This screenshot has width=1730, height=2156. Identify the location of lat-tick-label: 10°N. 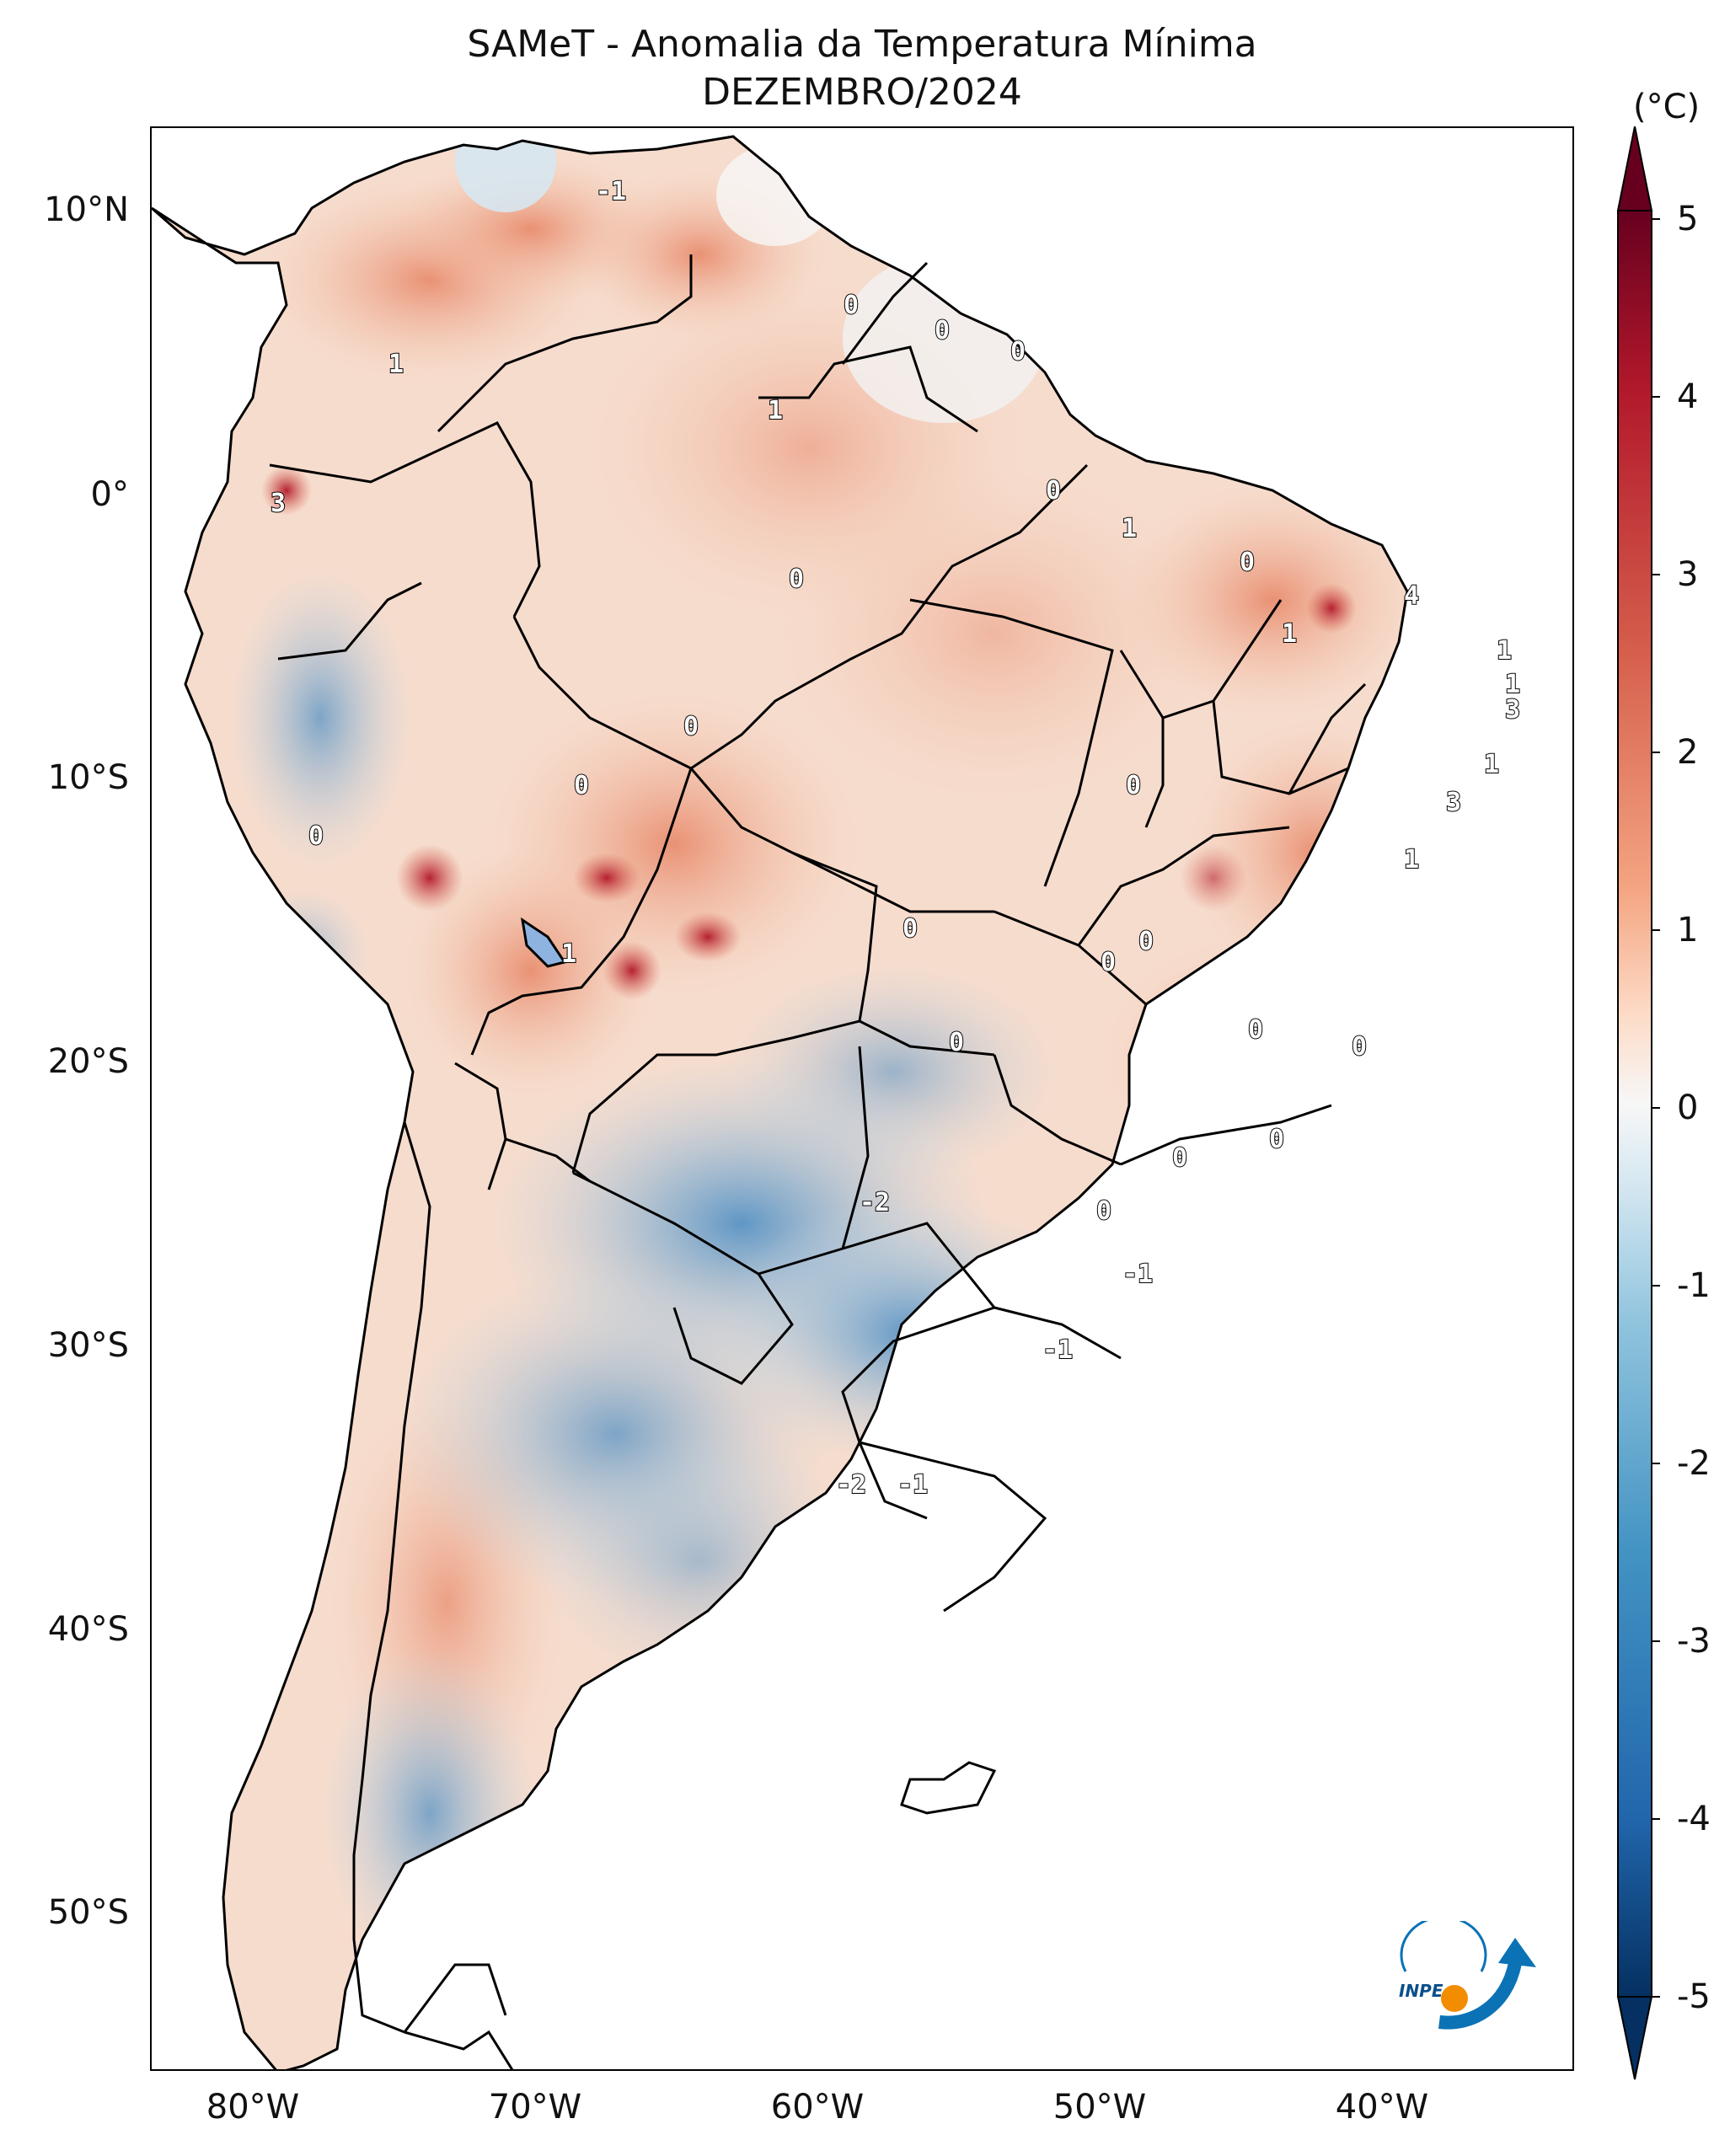
(86, 209).